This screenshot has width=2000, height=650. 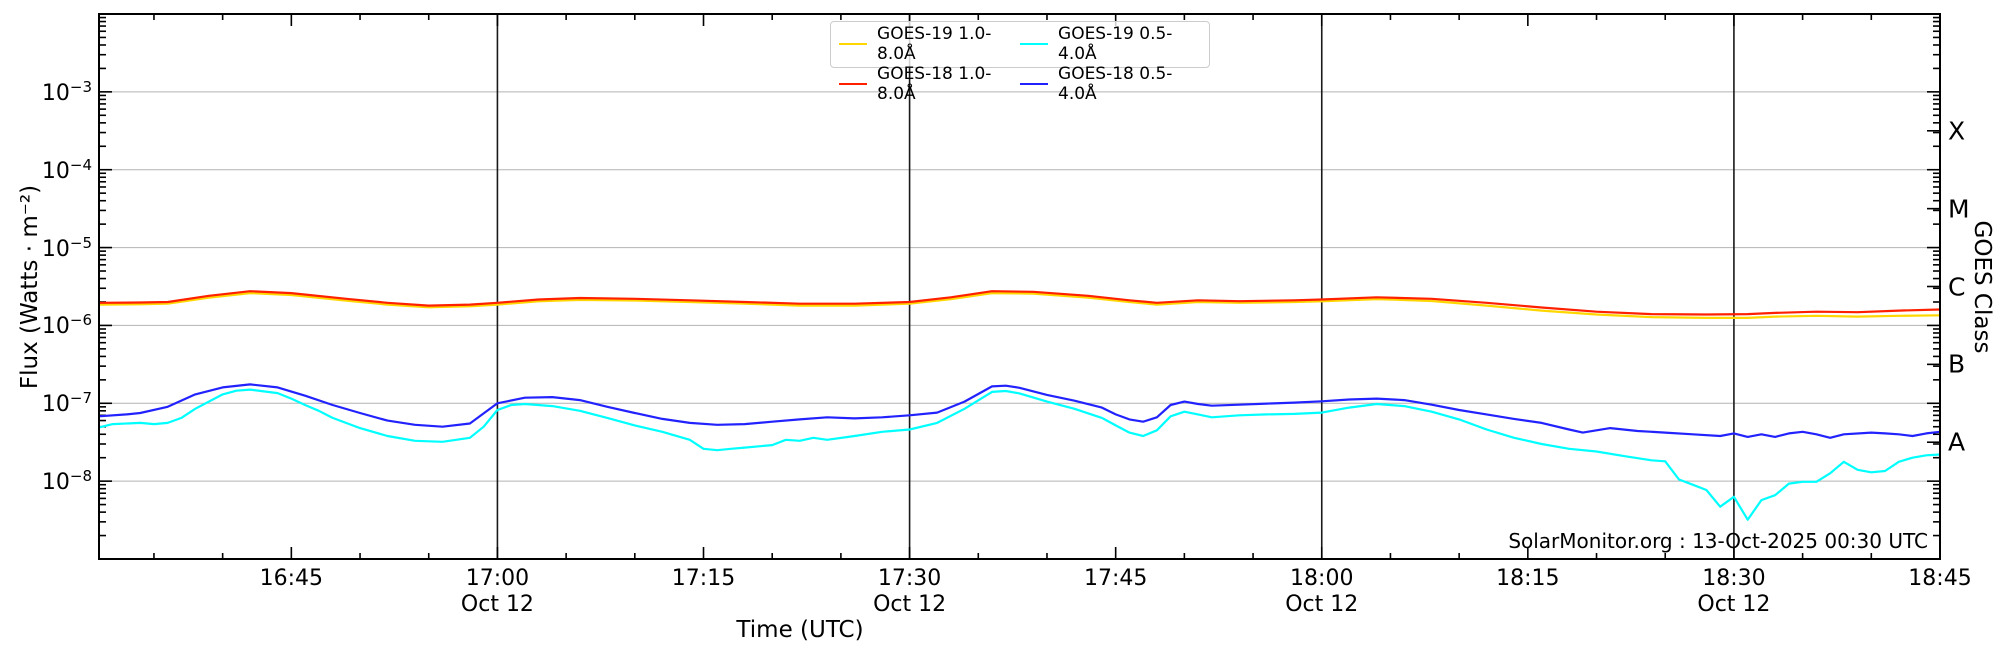 What do you see at coordinates (30, 287) in the screenshot?
I see `y-axis-label: Flux (Watts · m⁻²)` at bounding box center [30, 287].